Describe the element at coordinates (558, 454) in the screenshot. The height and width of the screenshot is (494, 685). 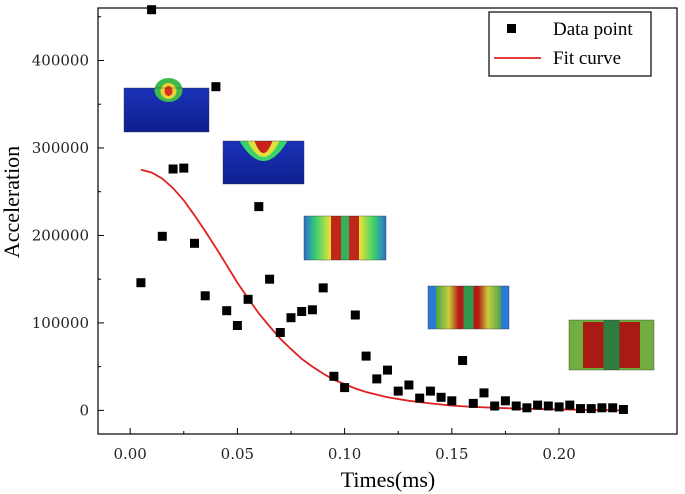
I see `x-tick-label: 0.20` at that location.